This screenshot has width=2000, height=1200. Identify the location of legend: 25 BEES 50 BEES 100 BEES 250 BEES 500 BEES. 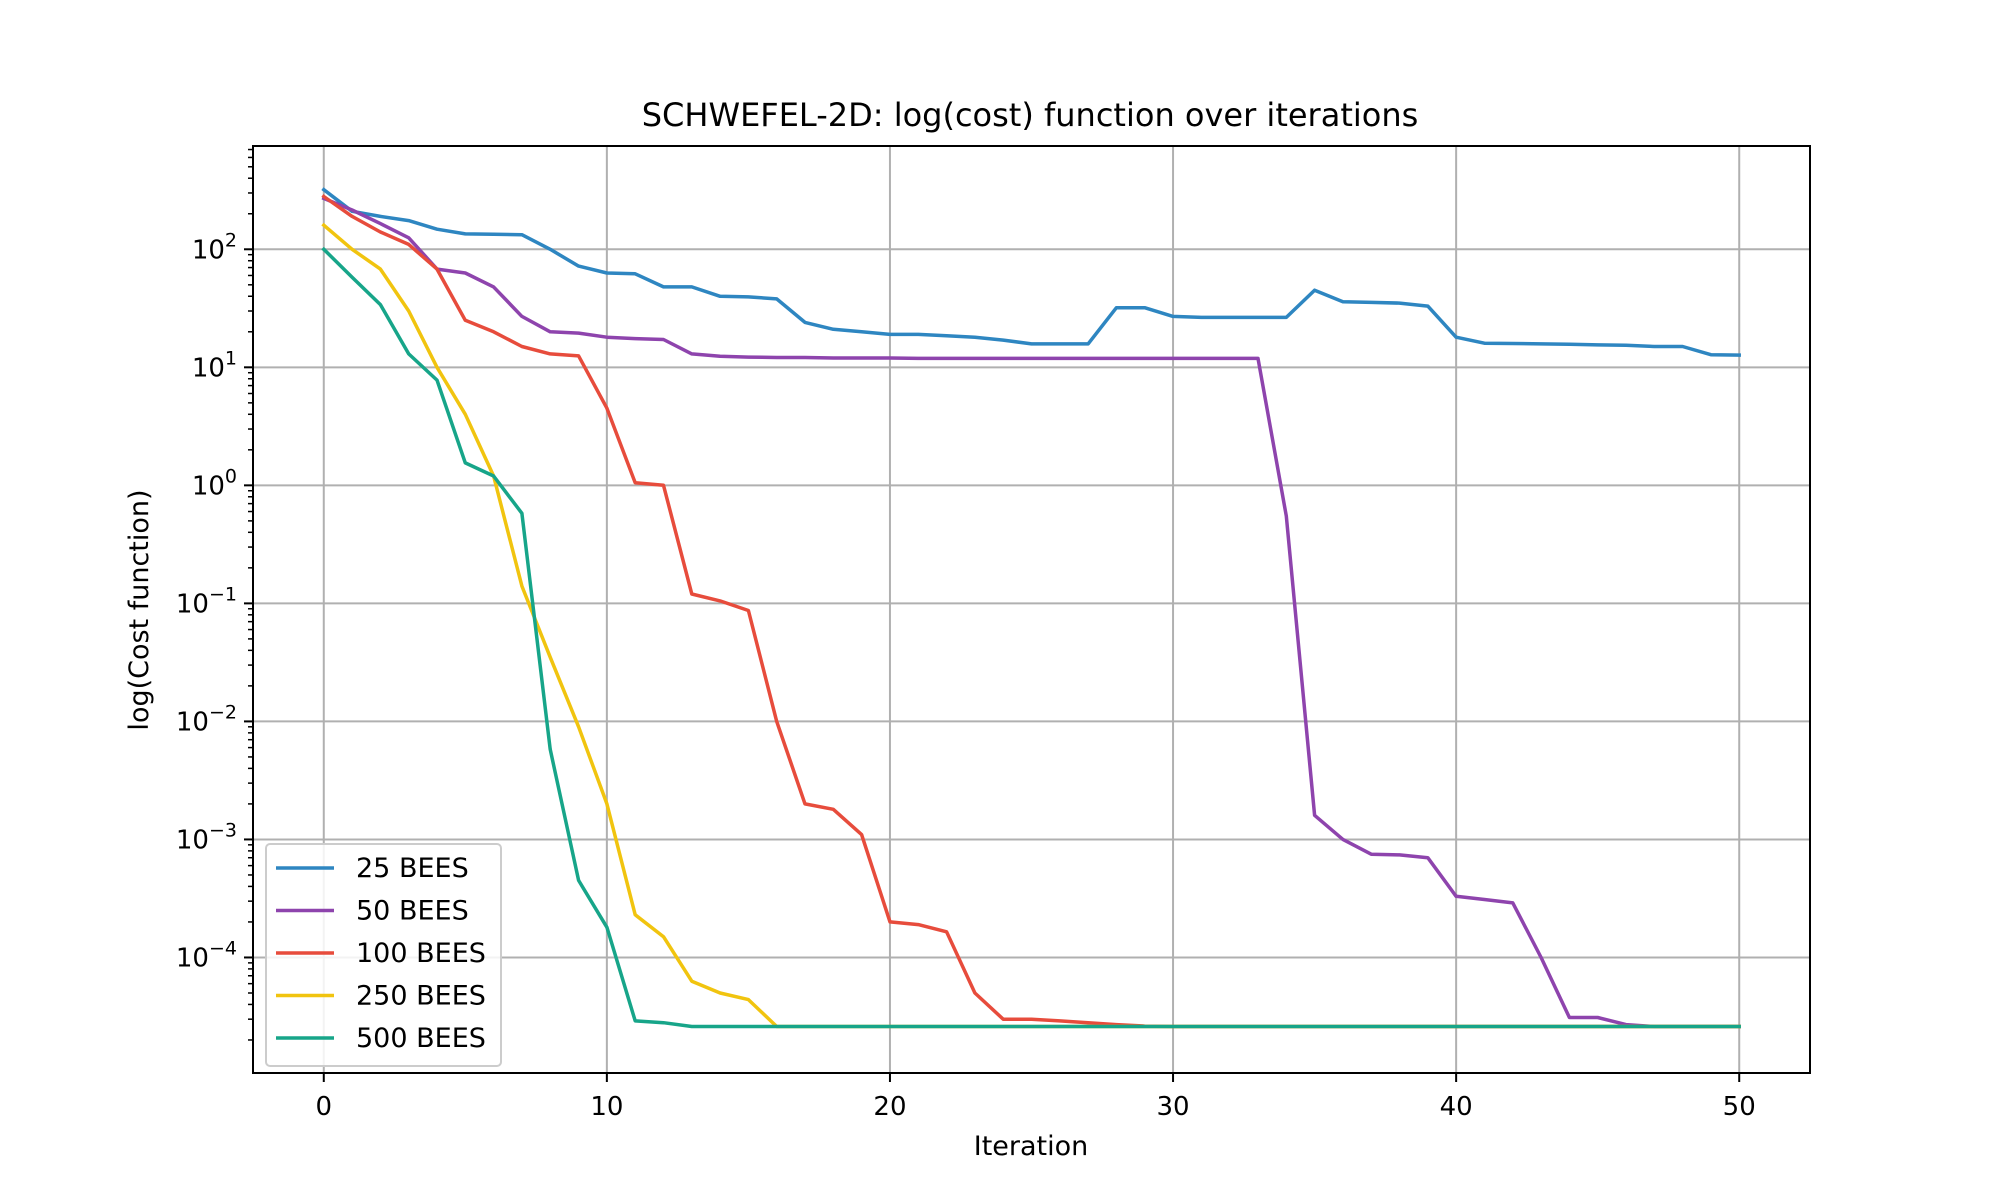
(383, 955).